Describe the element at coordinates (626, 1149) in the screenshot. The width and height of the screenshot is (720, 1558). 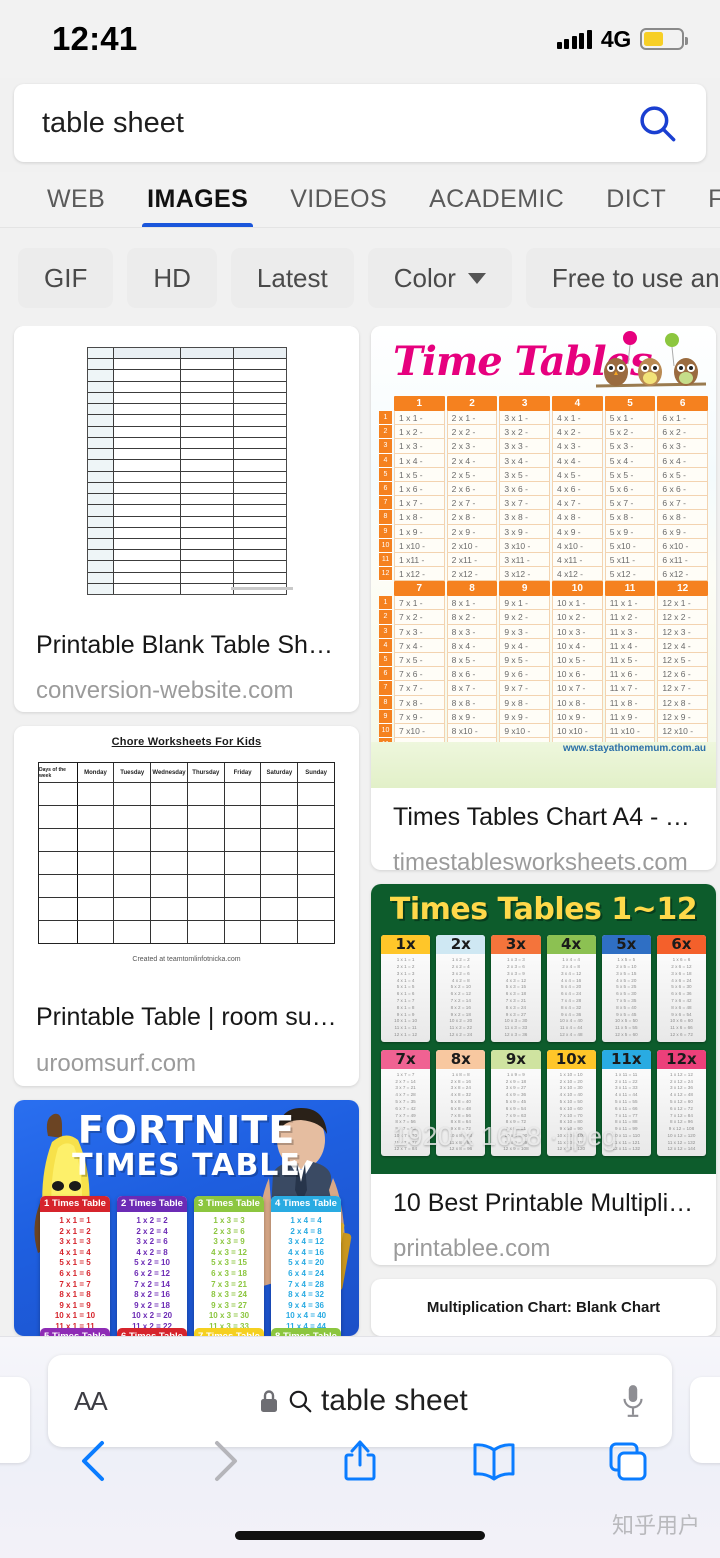
I see `equation-line: 12 x 11 = 132` at that location.